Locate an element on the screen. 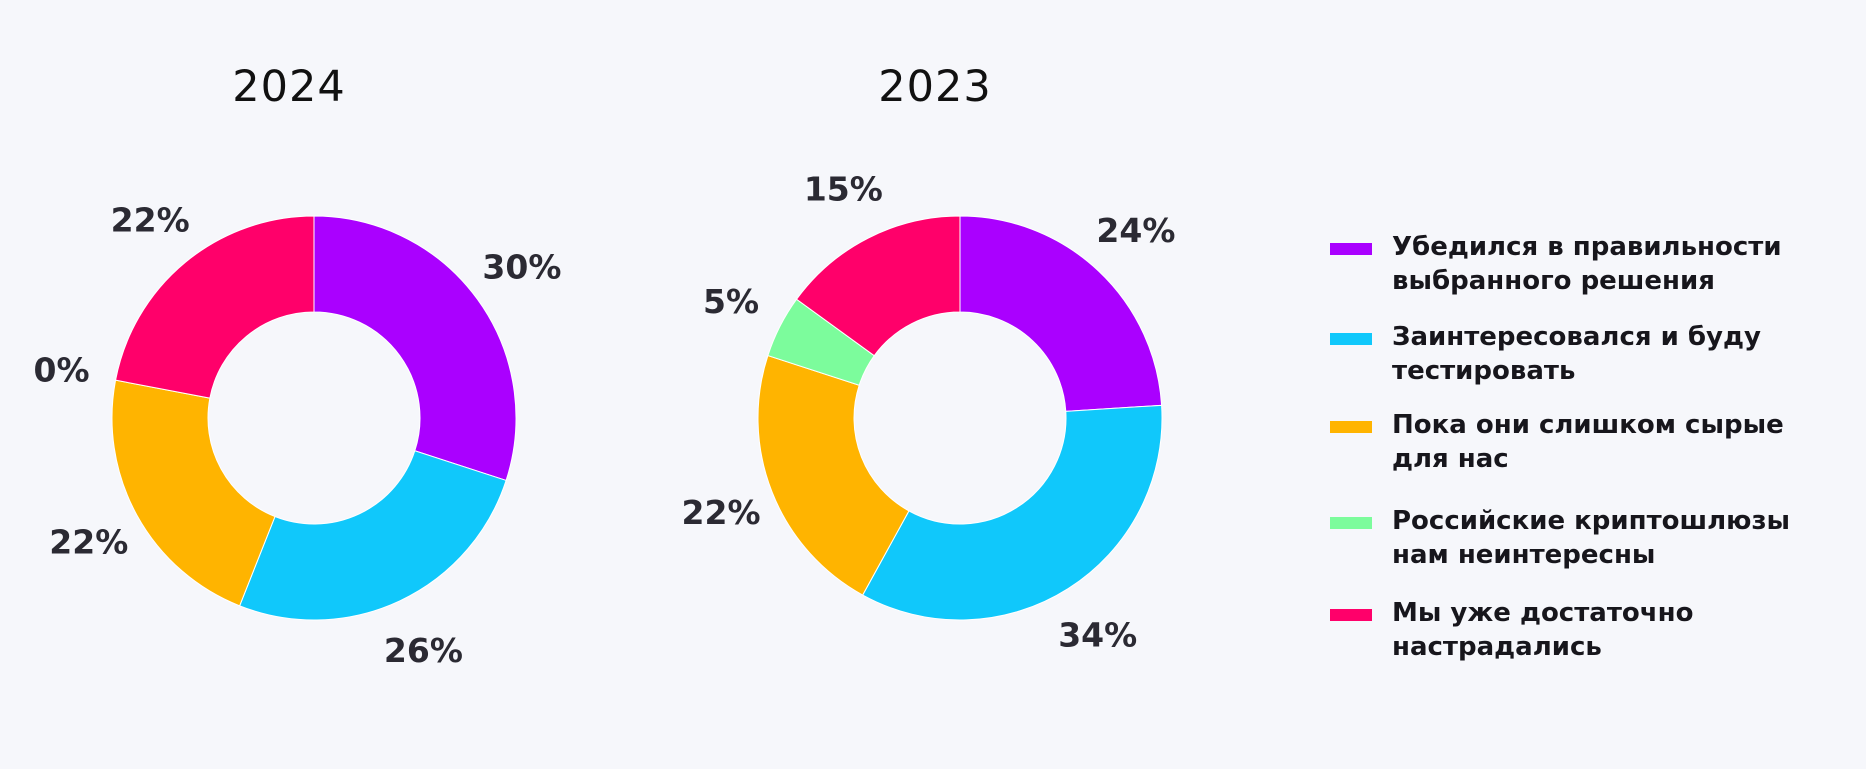 The height and width of the screenshot is (769, 1866). data-label-2024-not-interested: 0% is located at coordinates (62, 369).